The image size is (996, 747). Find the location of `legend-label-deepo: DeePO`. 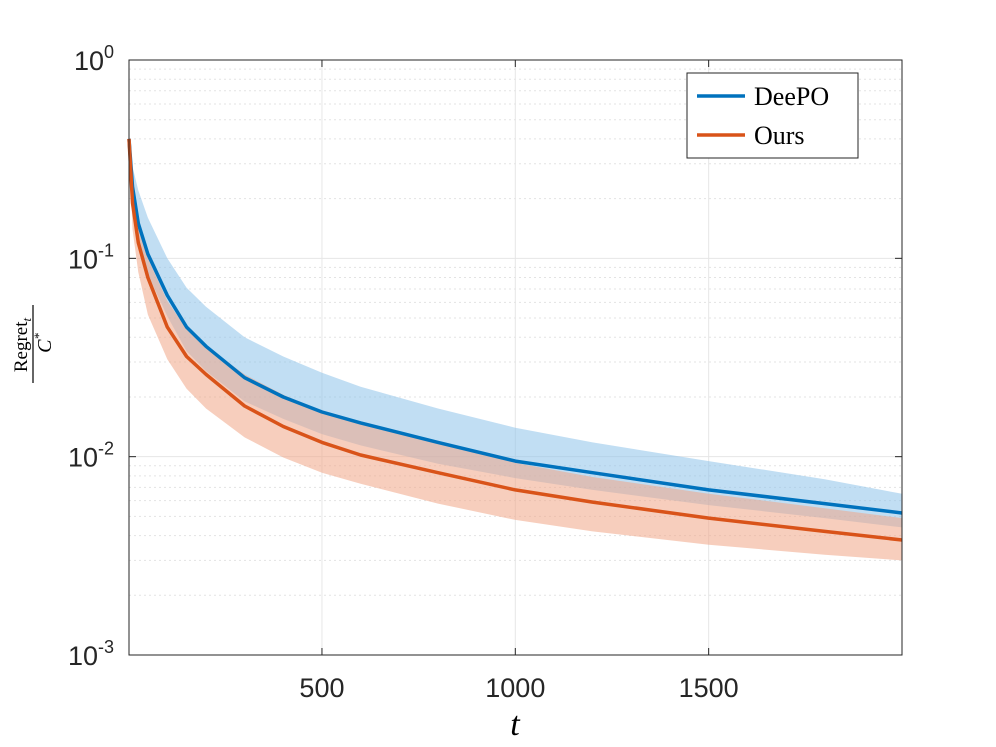

legend-label-deepo: DeePO is located at coordinates (791, 96).